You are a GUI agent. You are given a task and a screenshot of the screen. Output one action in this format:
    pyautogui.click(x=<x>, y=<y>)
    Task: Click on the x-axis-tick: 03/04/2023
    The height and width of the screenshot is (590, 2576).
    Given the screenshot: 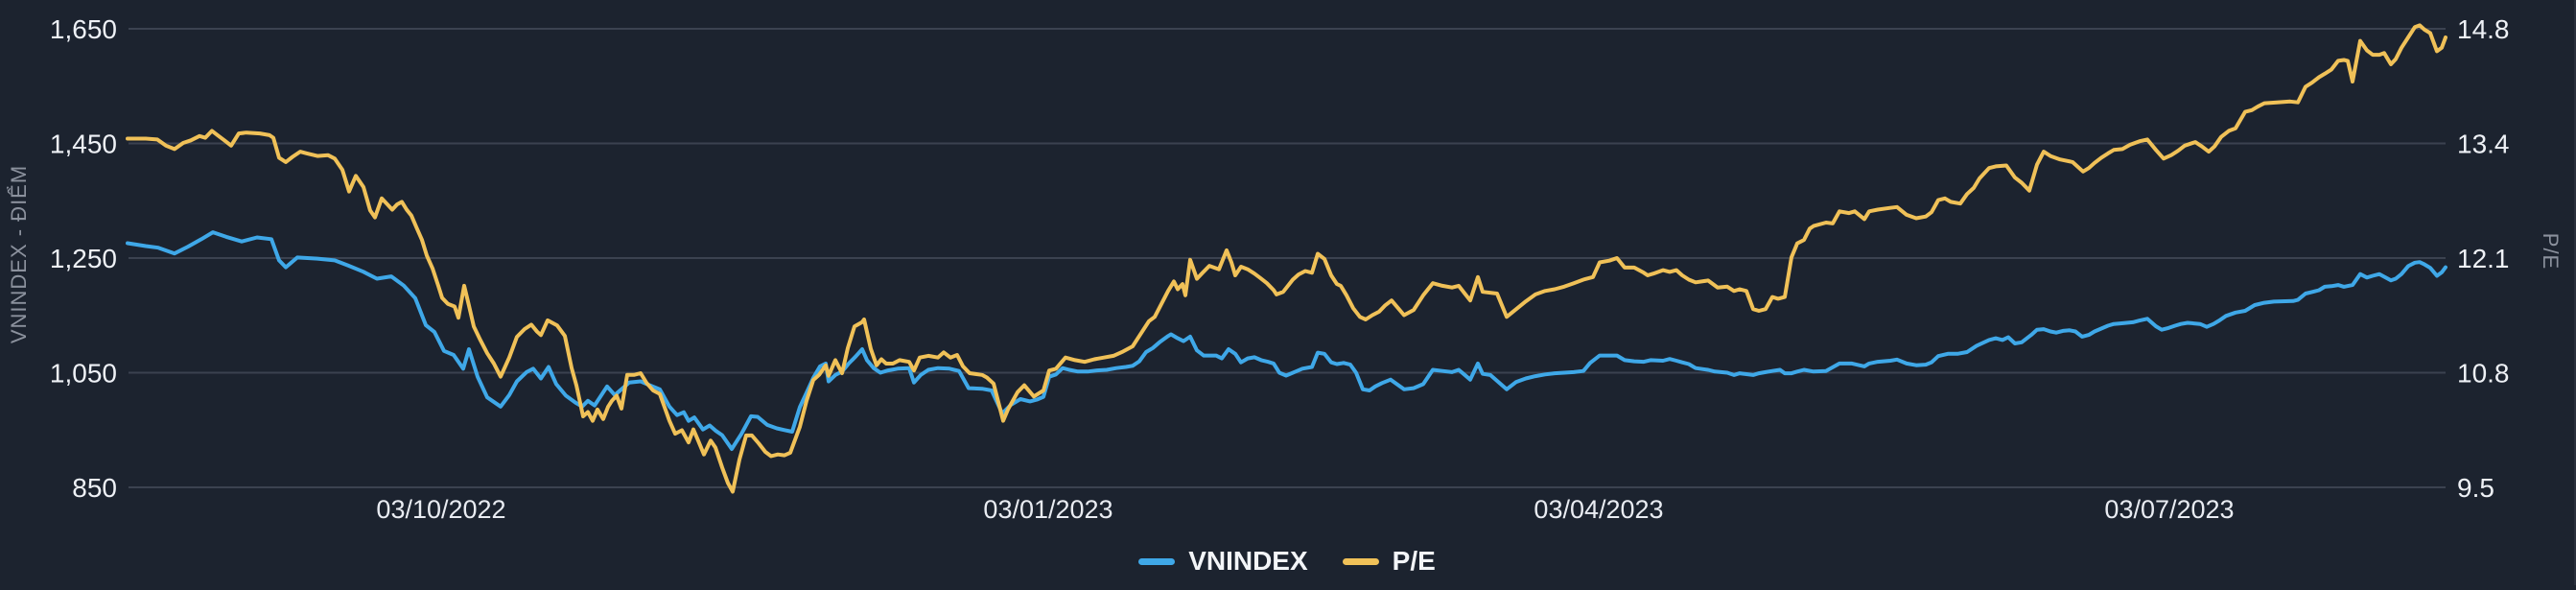 What is the action you would take?
    pyautogui.click(x=1598, y=510)
    